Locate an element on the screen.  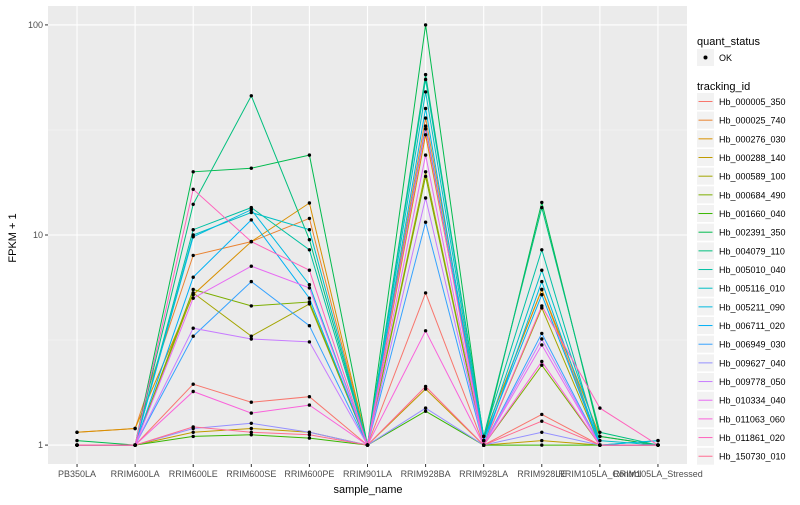
legend-item-label: Hb_000684_490 is located at coordinates (752, 195).